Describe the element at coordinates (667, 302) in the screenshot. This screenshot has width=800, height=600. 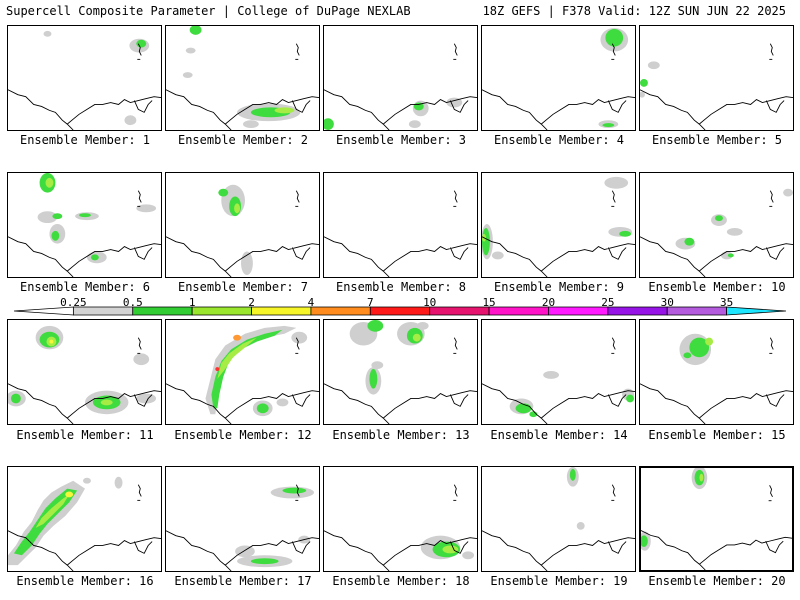
I see `color-scale-tick-label: 30` at that location.